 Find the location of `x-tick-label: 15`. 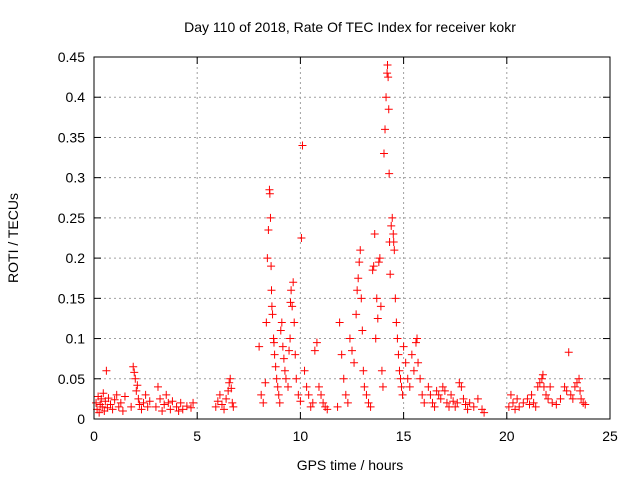

x-tick-label: 15 is located at coordinates (404, 436).